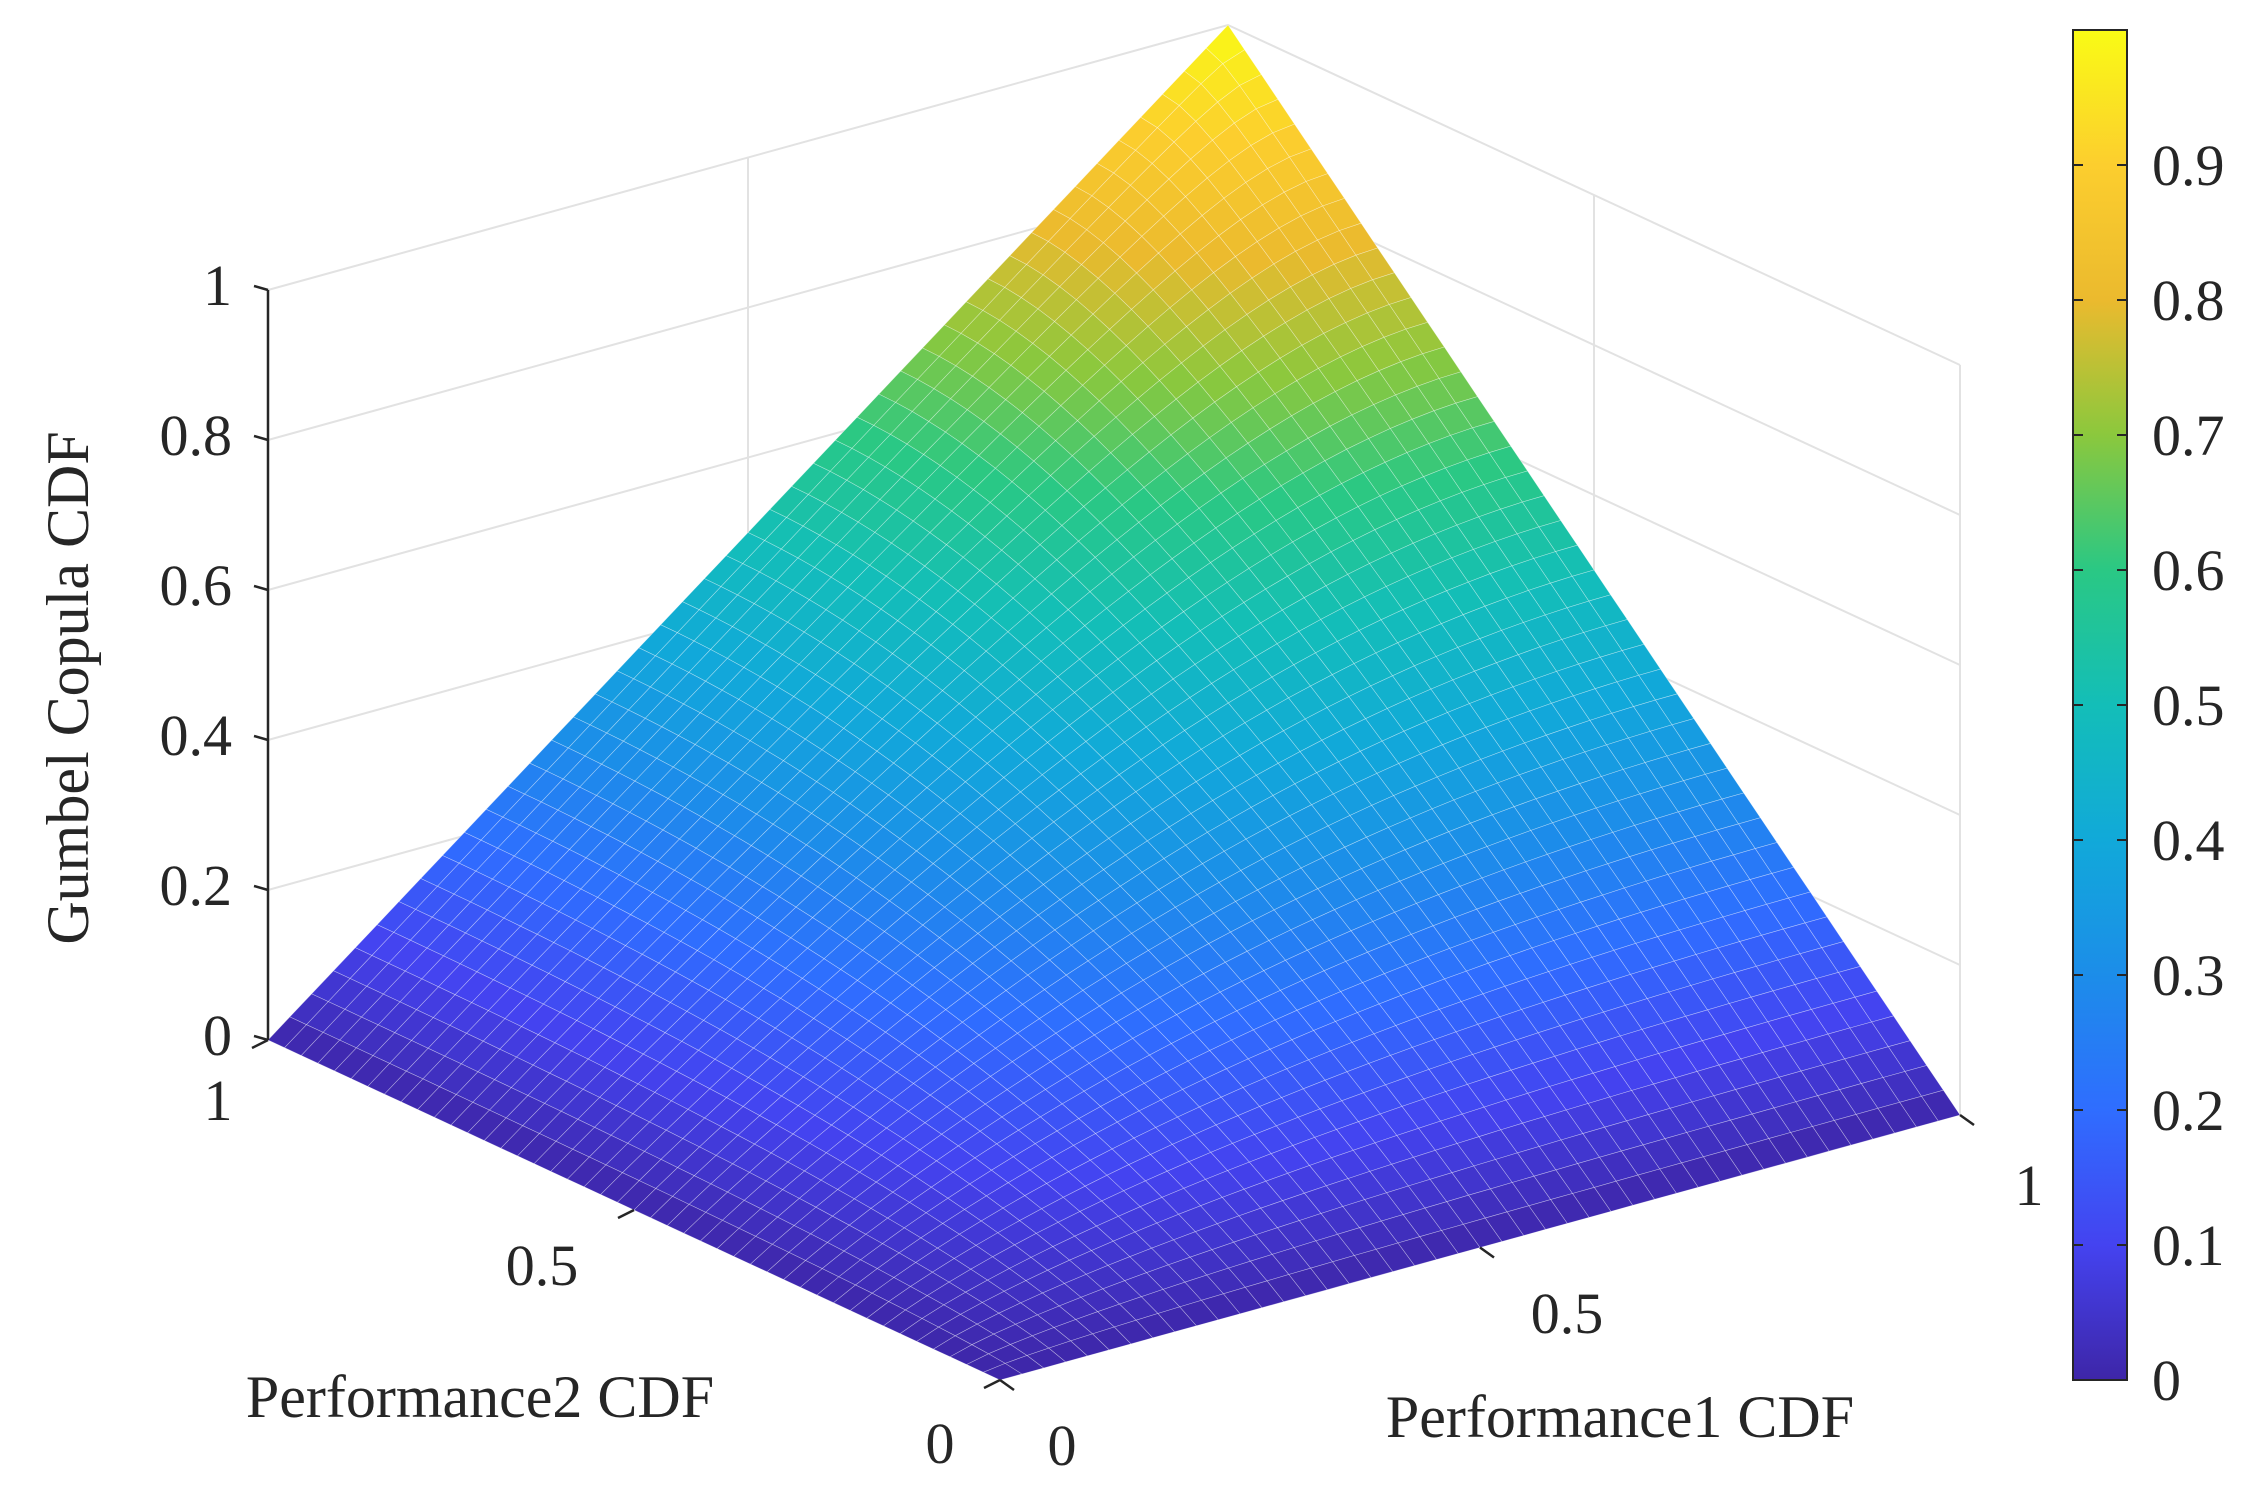 The height and width of the screenshot is (1489, 2258). Describe the element at coordinates (196, 660) in the screenshot. I see `z-axis-ticks: 0 0.2 0.4 0.6 0.8 1` at that location.